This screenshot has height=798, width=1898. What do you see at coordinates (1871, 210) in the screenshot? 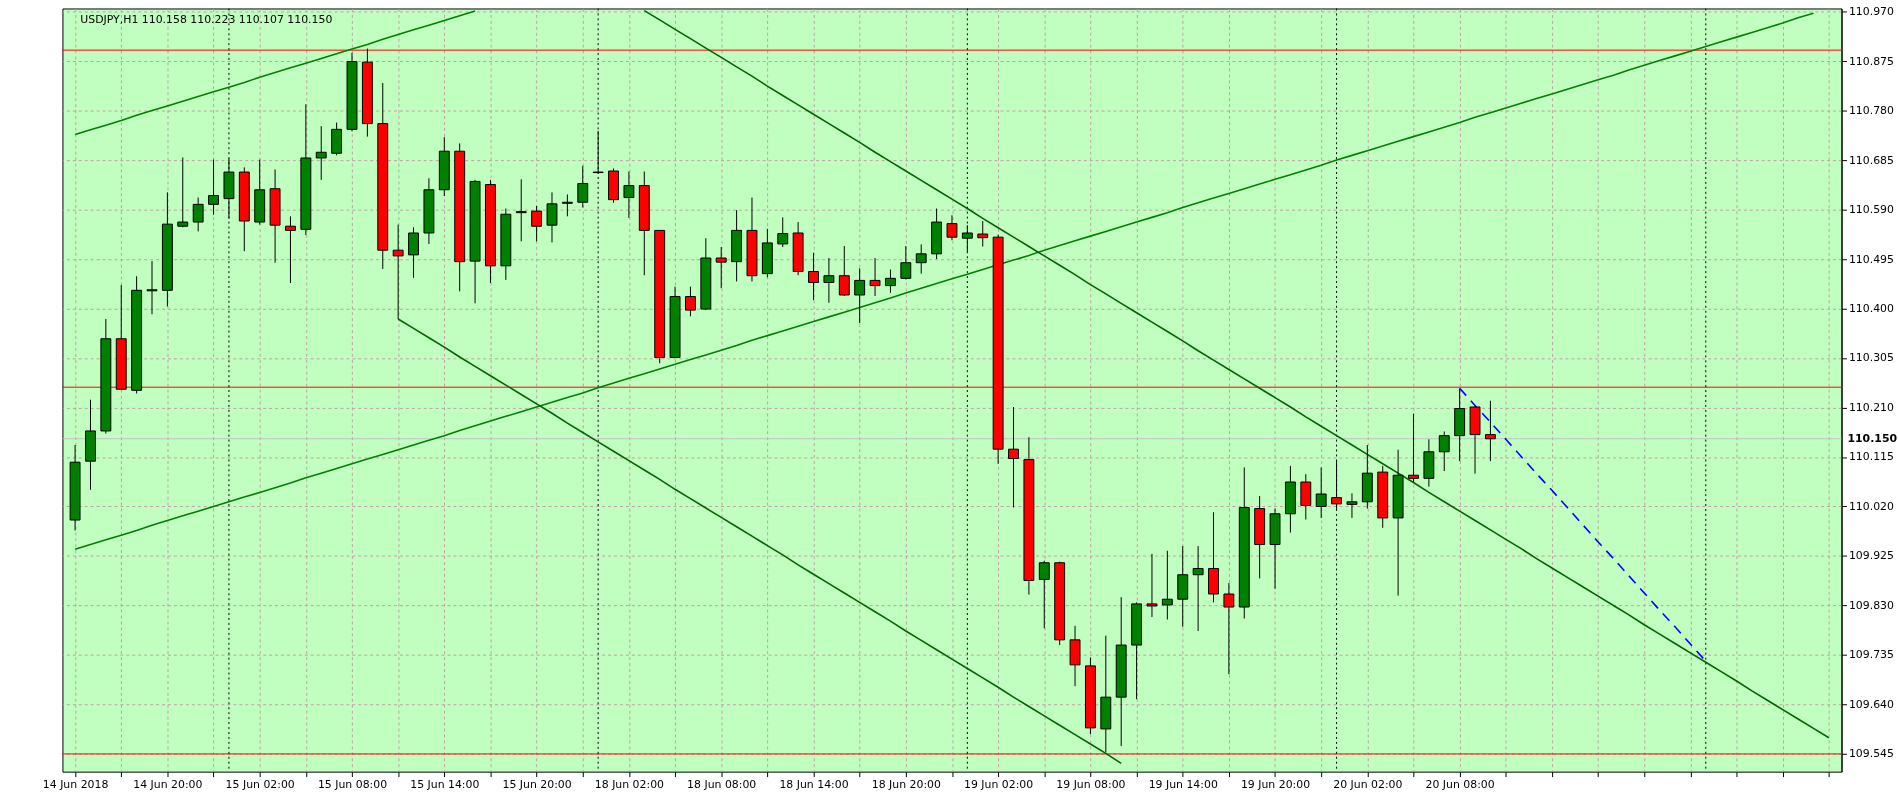
I see `y-tick-label: 110.590` at bounding box center [1871, 210].